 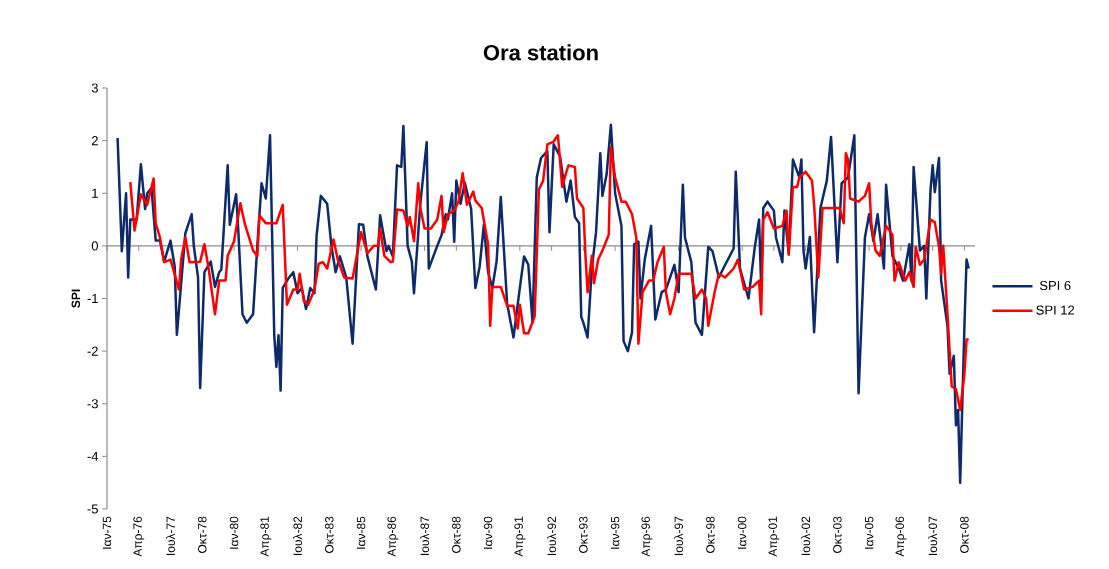 What do you see at coordinates (95, 193) in the screenshot?
I see `y-tick-label: 1` at bounding box center [95, 193].